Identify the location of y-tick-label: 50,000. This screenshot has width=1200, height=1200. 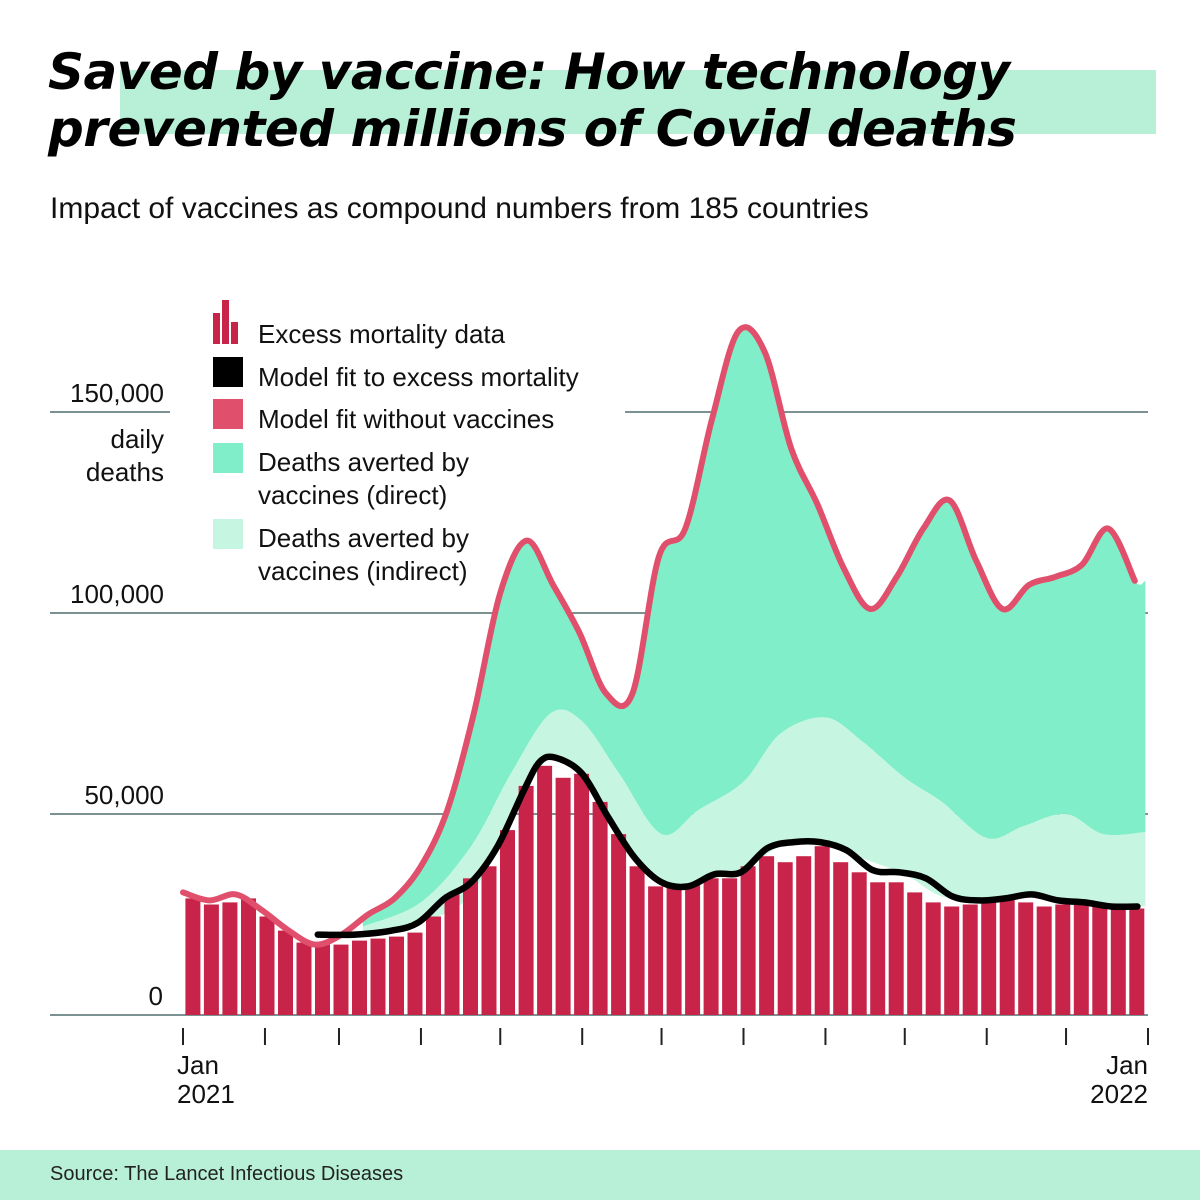
(124, 795).